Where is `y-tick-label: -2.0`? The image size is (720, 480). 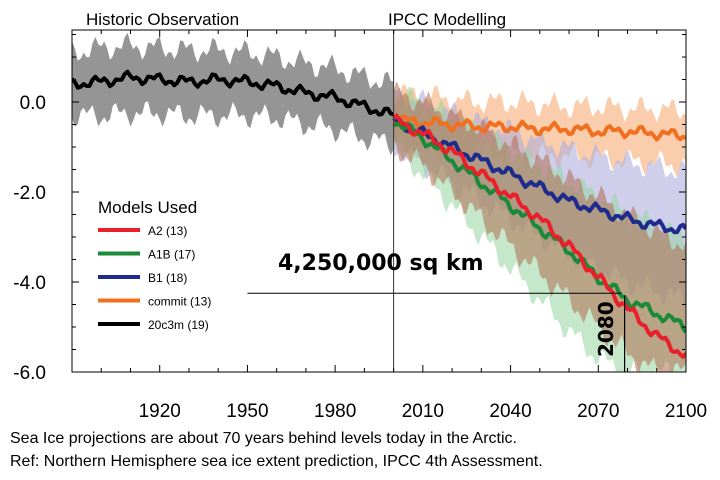 y-tick-label: -2.0 is located at coordinates (29, 193).